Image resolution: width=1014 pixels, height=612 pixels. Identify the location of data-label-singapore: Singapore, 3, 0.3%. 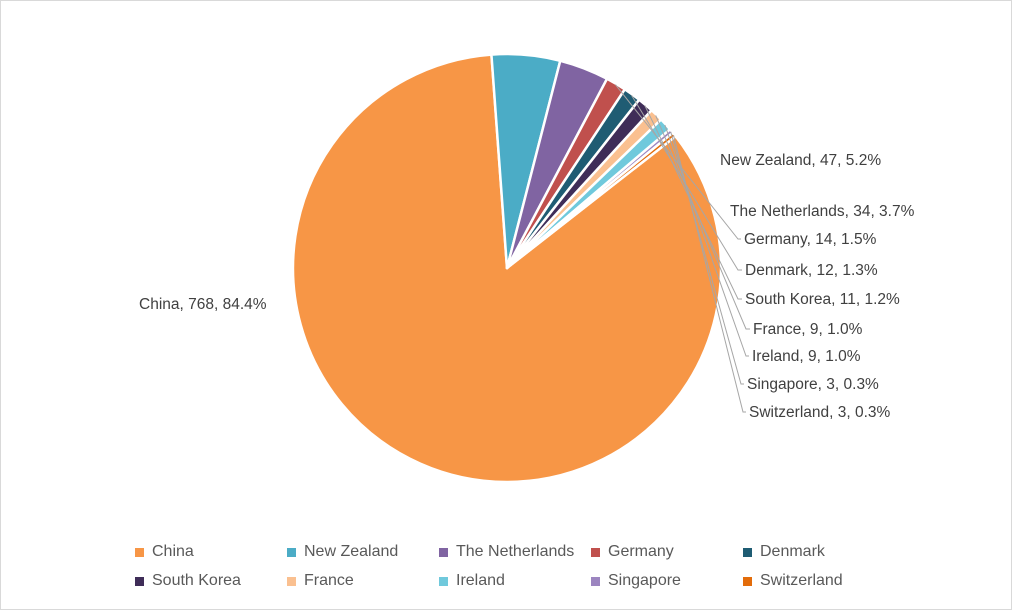
(813, 384).